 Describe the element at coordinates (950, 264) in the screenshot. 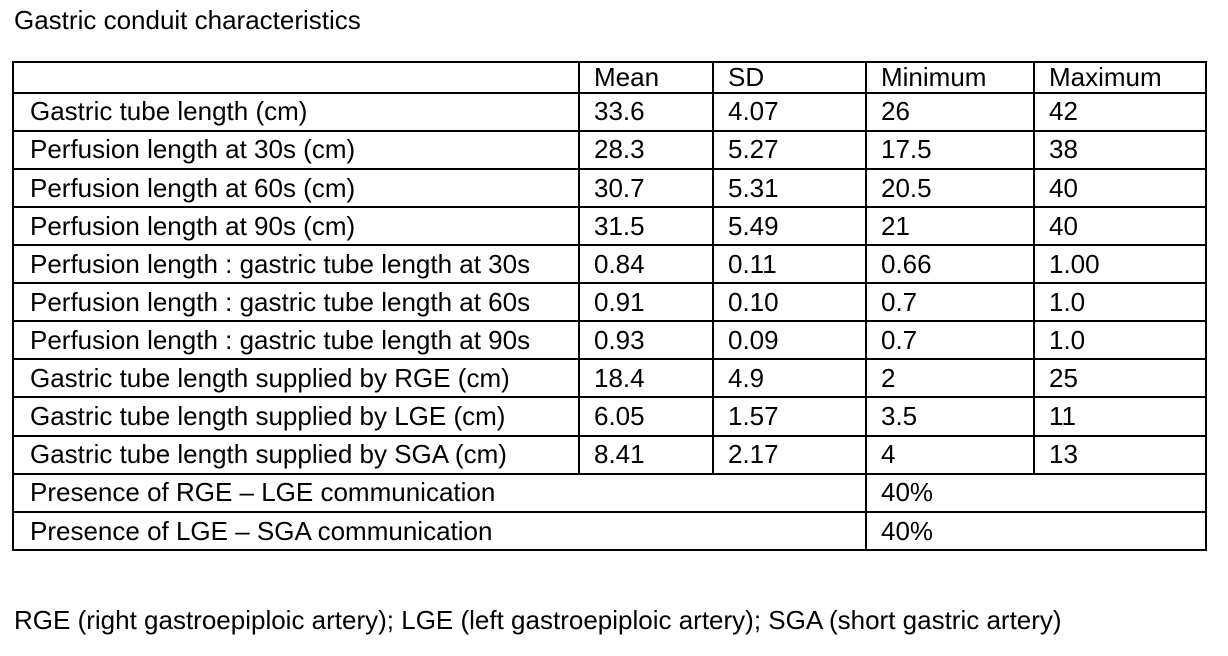

I see `cell-min: 0.66` at that location.